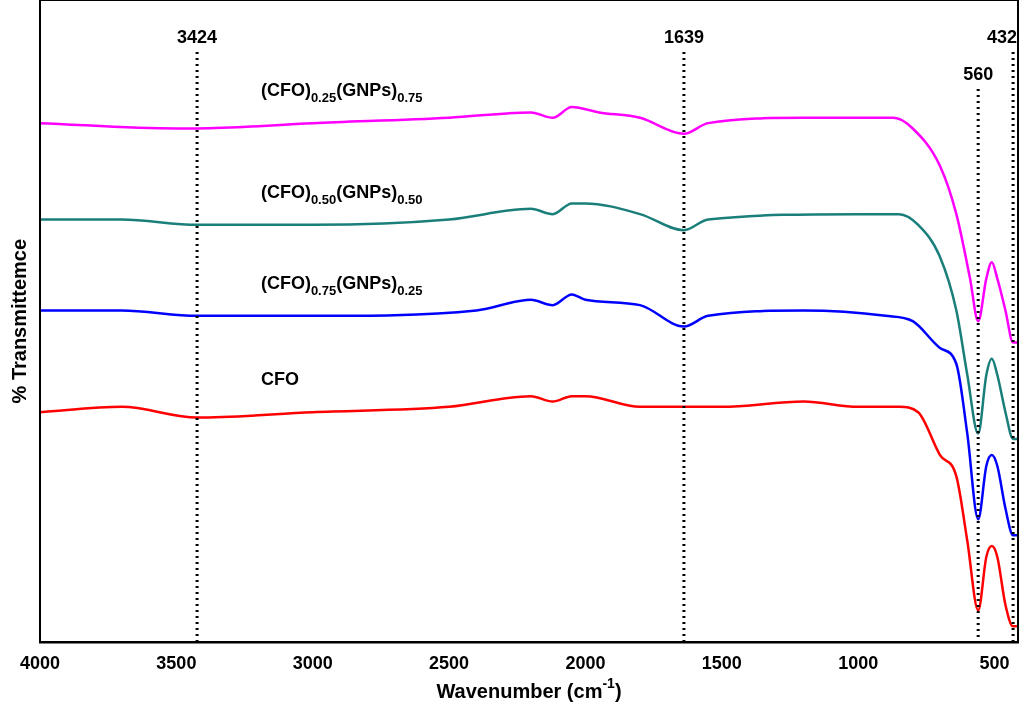 The image size is (1020, 708). What do you see at coordinates (858, 663) in the screenshot?
I see `x-tick-label: 1000` at bounding box center [858, 663].